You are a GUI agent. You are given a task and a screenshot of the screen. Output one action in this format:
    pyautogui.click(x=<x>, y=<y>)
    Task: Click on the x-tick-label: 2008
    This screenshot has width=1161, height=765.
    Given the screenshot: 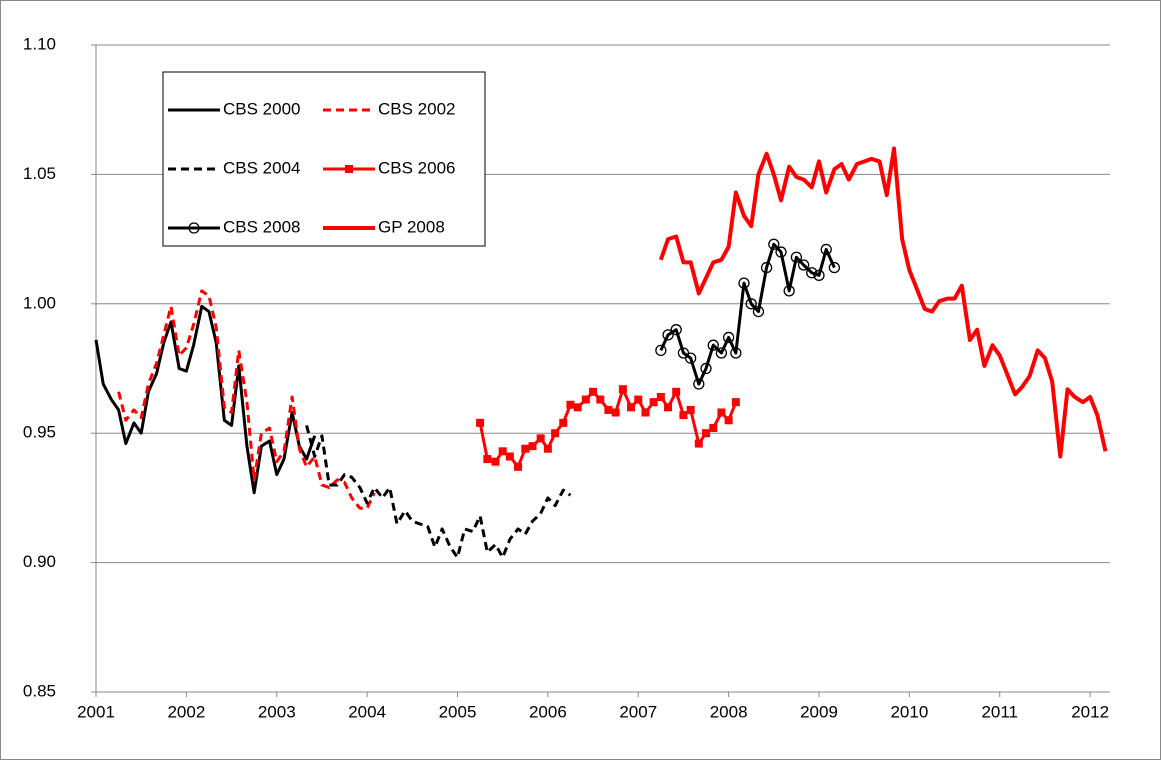 What is the action you would take?
    pyautogui.click(x=729, y=711)
    